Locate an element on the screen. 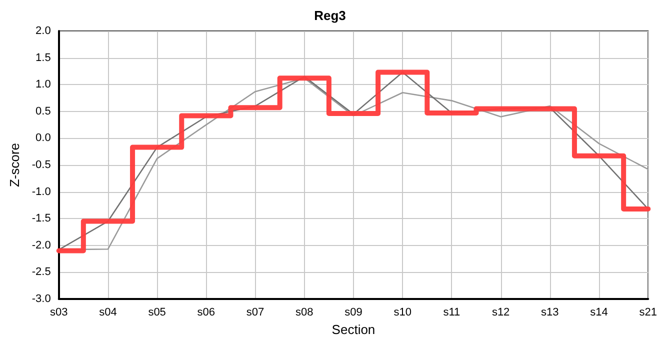  x-tick-label: s10 is located at coordinates (403, 312).